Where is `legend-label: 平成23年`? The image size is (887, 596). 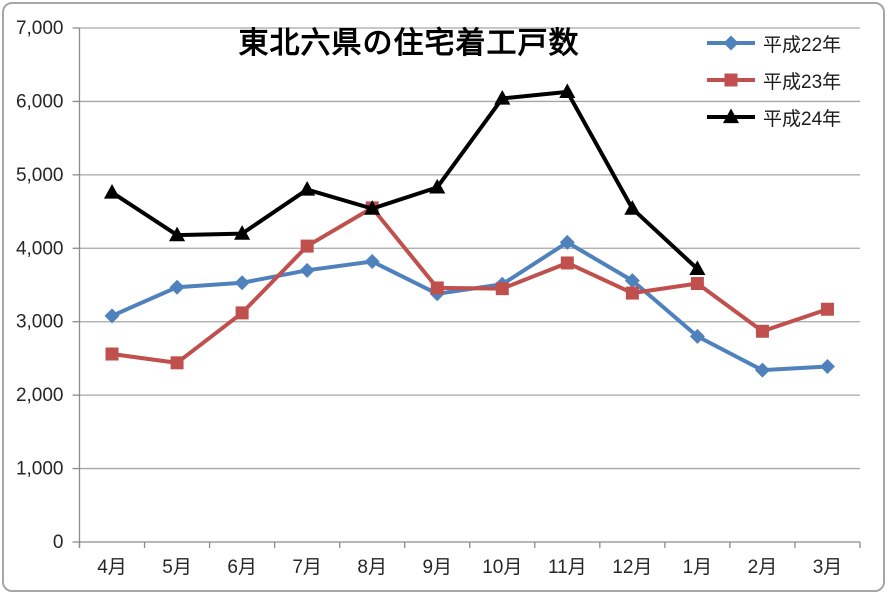
legend-label: 平成23年 is located at coordinates (802, 82).